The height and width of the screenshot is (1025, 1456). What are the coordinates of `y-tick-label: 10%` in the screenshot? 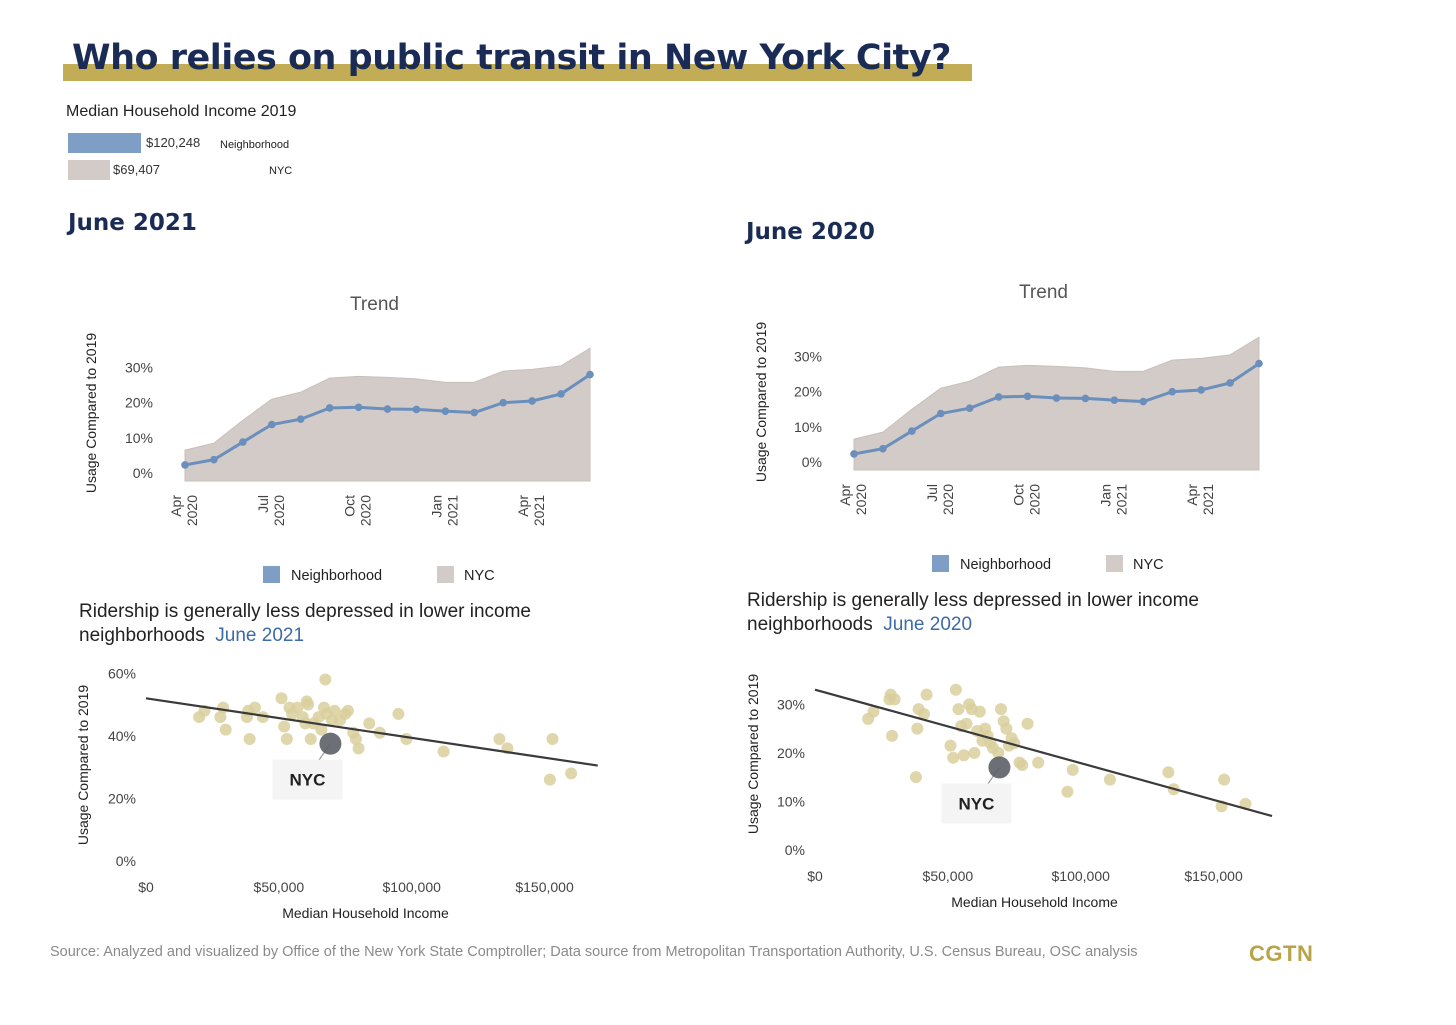 It's located at (808, 427).